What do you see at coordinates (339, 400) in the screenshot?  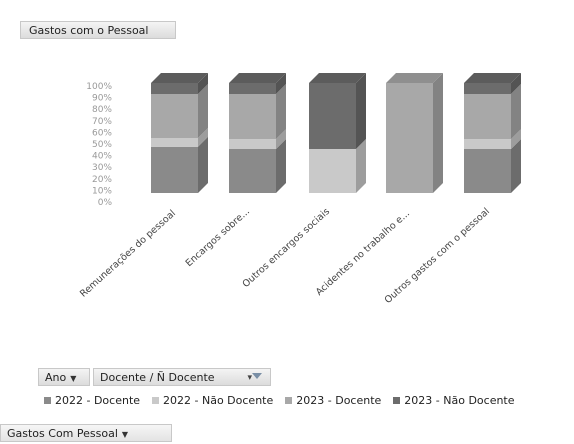 I see `legend-label: 2023 - Docente` at bounding box center [339, 400].